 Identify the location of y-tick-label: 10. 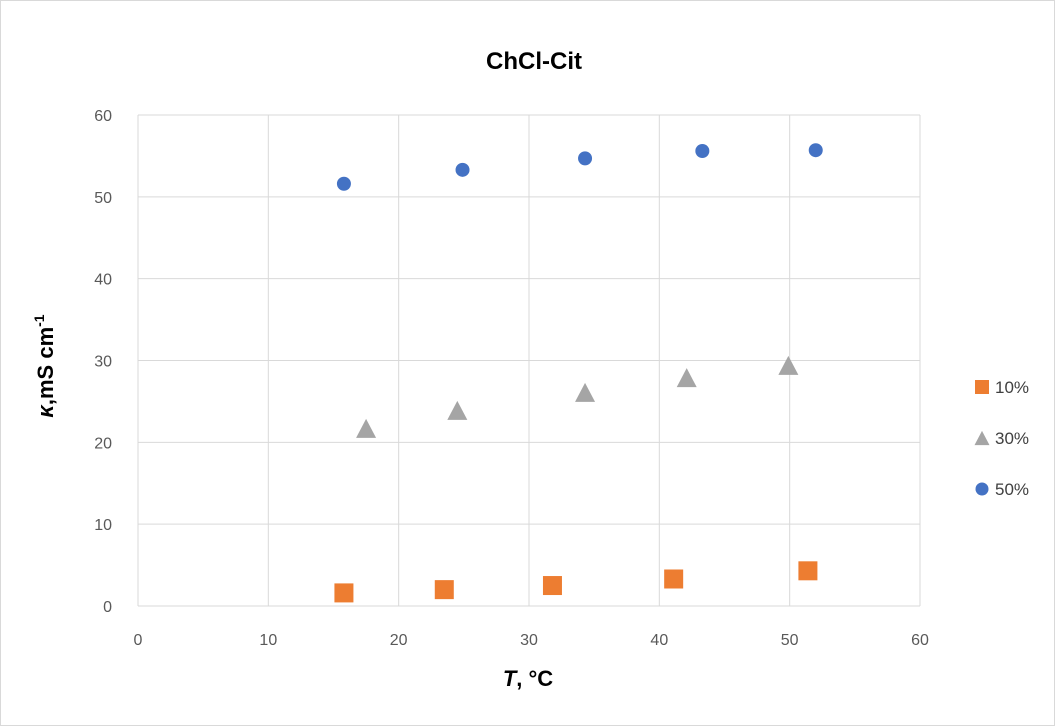
(103, 525).